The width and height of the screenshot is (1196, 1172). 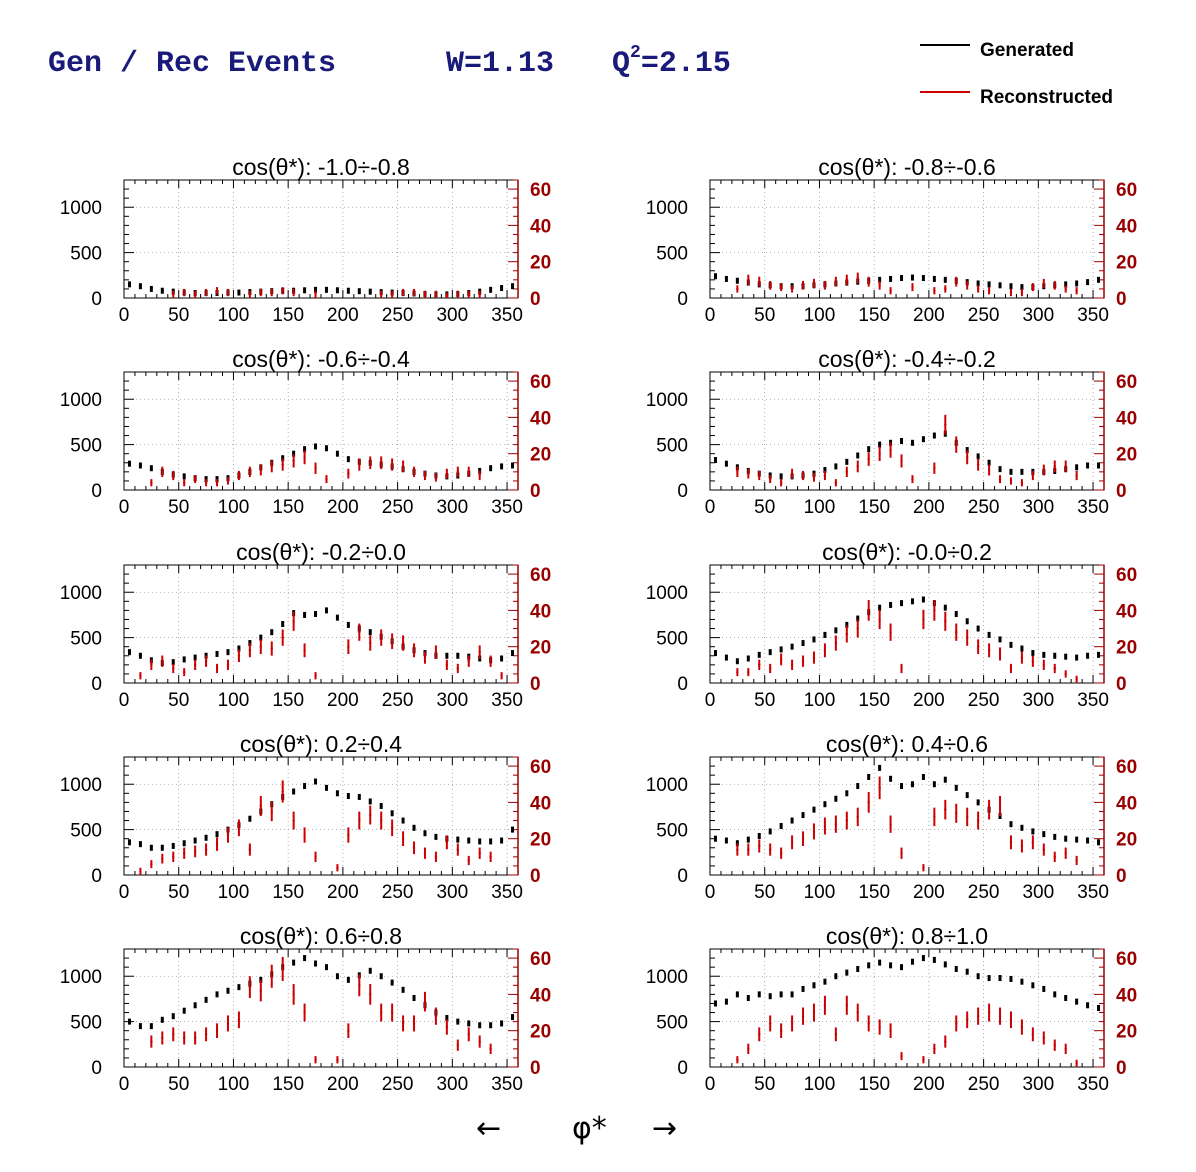 I want to click on panel-title: cos(θ*): 0.2÷0.4, so click(x=321, y=744).